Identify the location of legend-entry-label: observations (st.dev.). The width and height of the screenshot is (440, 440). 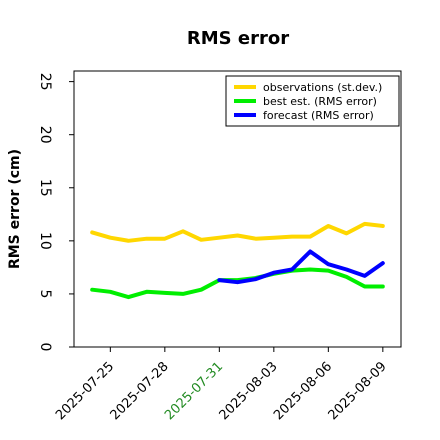
(322, 87).